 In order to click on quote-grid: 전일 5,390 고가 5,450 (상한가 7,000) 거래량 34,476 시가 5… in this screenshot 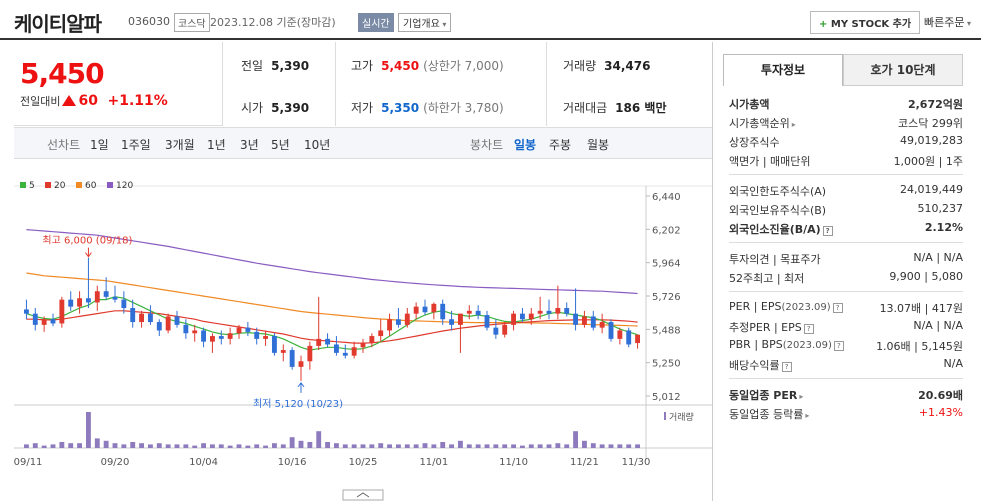, I will do `click(467, 84)`.